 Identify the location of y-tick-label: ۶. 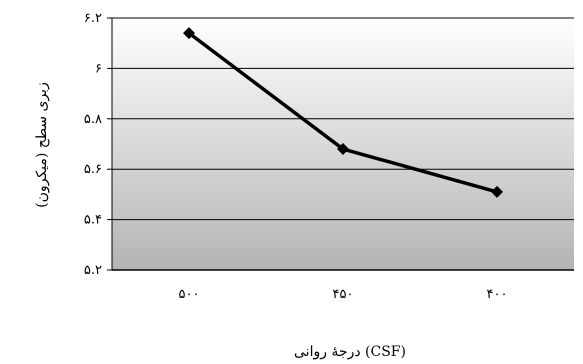
(98, 68).